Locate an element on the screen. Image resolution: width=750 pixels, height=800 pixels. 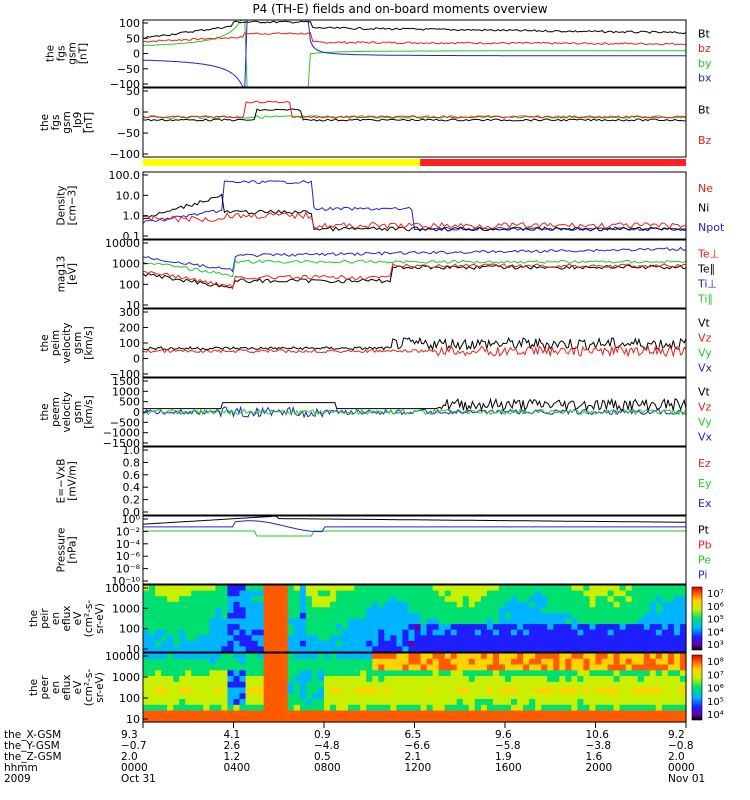
y-axis-label: Pressure is located at coordinates (62, 550).